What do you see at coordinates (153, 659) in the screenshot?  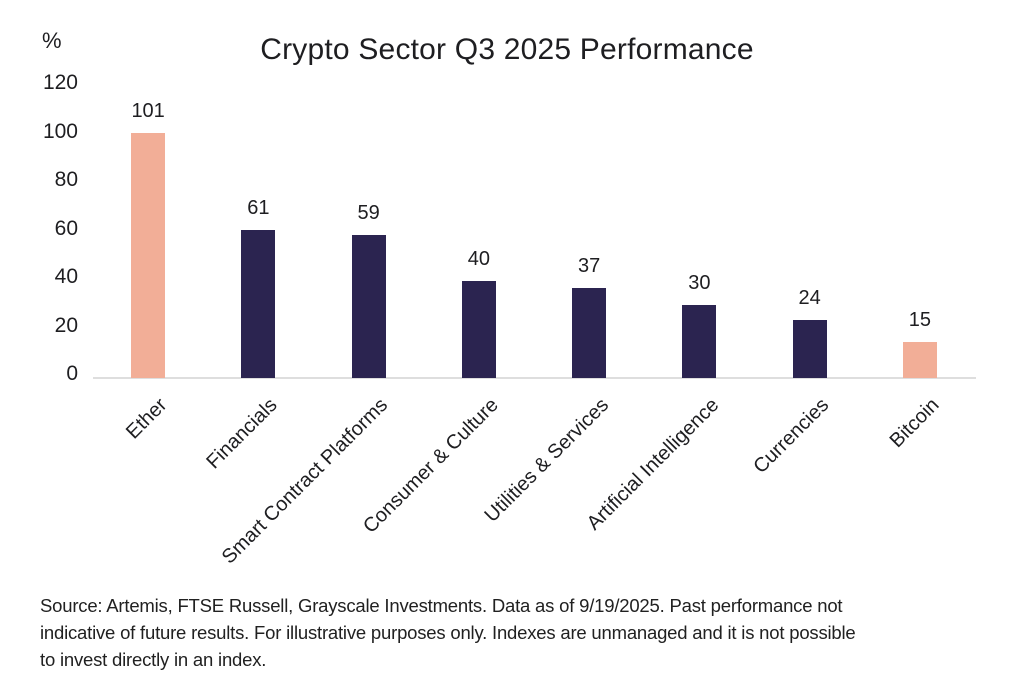 I see `source-line: to invest directly in an index.` at bounding box center [153, 659].